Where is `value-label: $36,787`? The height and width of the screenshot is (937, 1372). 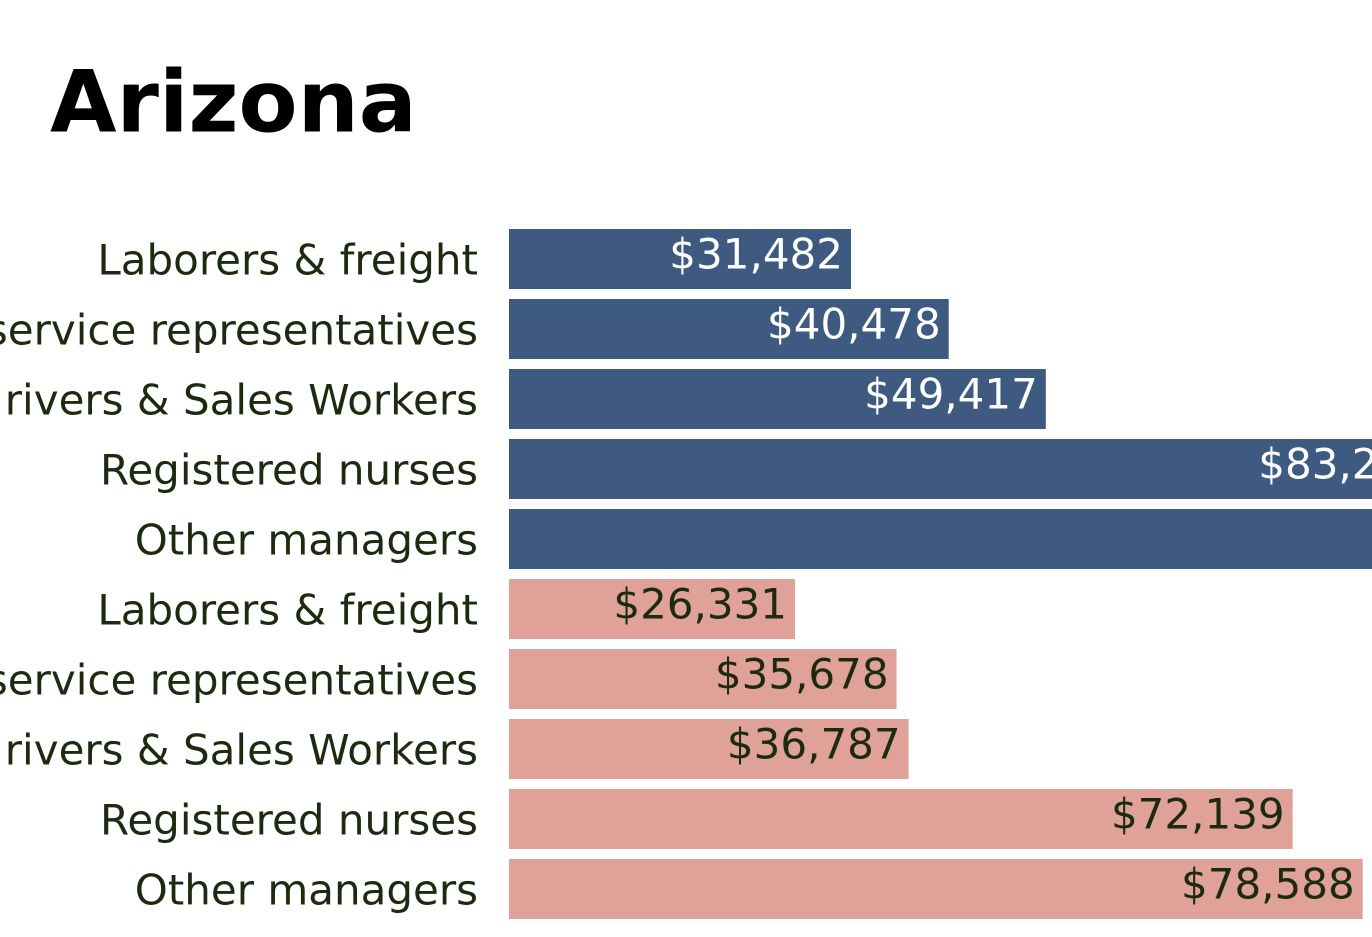 value-label: $36,787 is located at coordinates (814, 744).